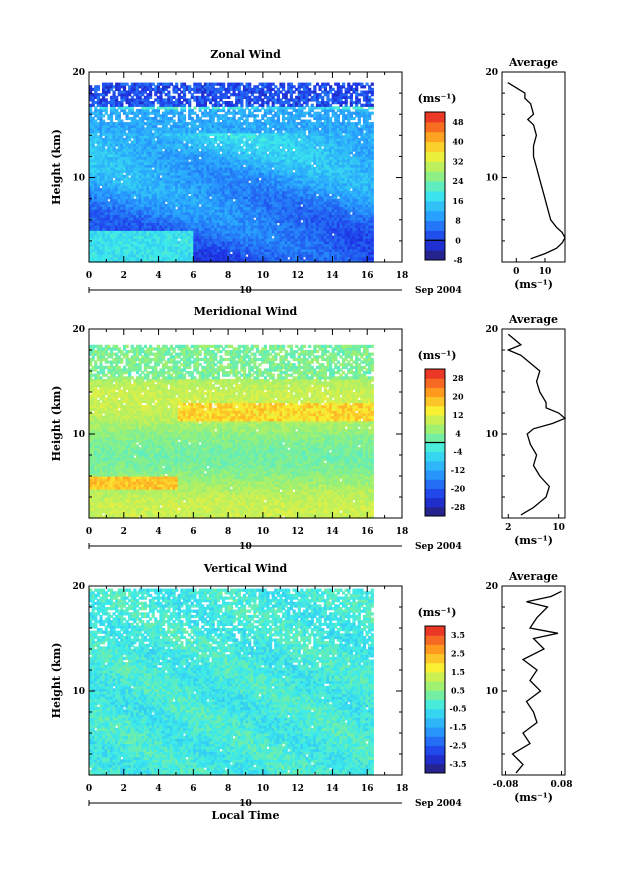 The image size is (621, 873). Describe the element at coordinates (516, 272) in the screenshot. I see `avg-x-tick-label: 0` at that location.